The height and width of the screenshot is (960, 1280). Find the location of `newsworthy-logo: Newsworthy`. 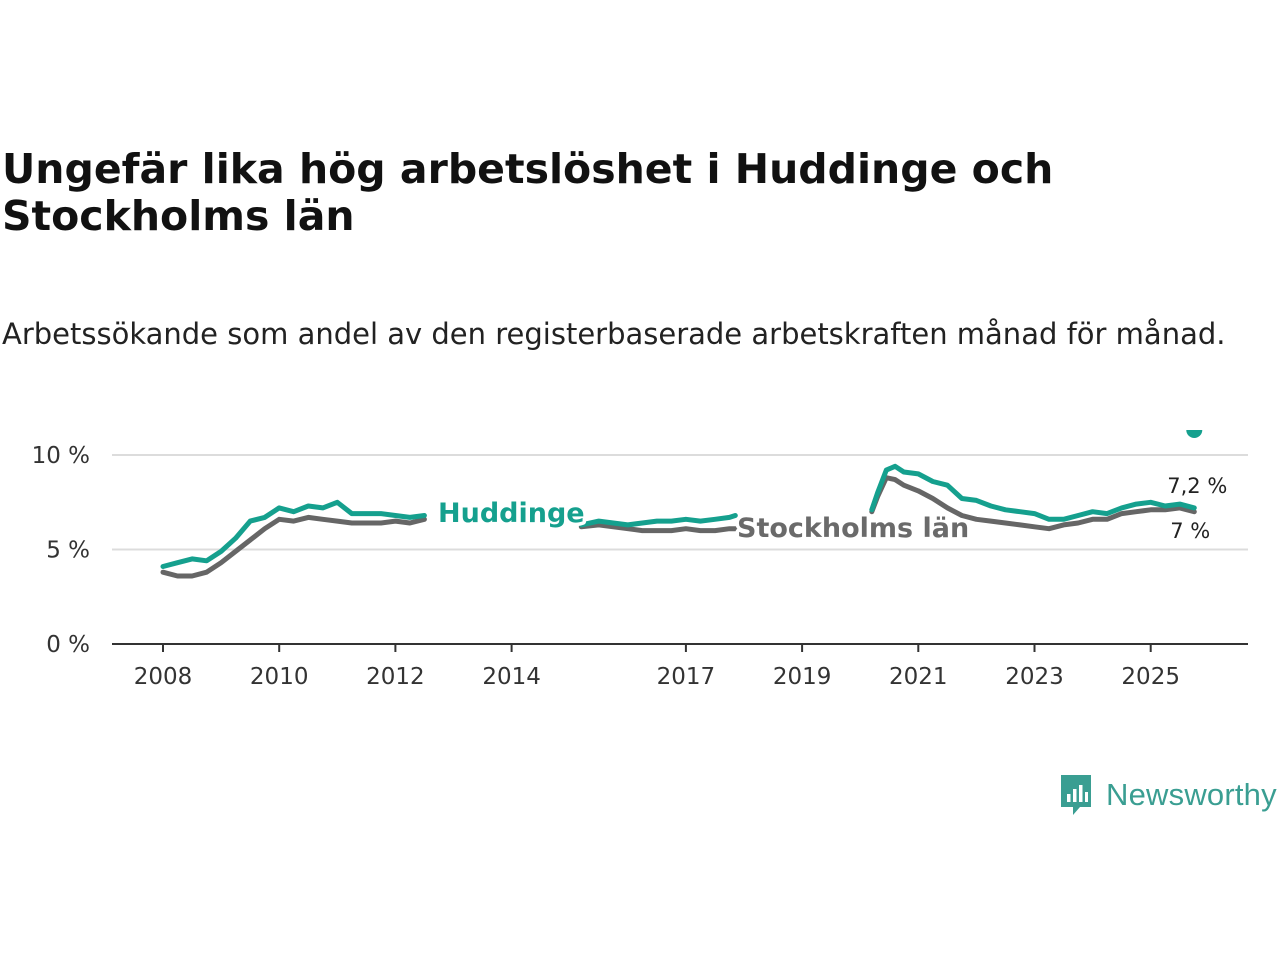

newsworthy-logo: Newsworthy is located at coordinates (1167, 795).